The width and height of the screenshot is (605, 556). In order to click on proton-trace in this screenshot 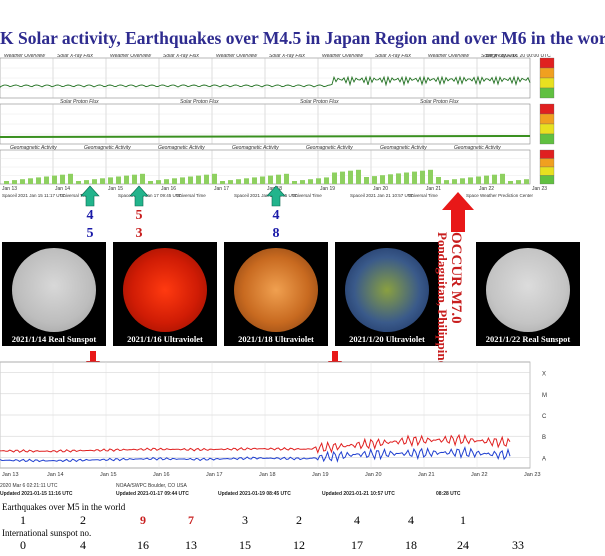, I will do `click(265, 136)`.